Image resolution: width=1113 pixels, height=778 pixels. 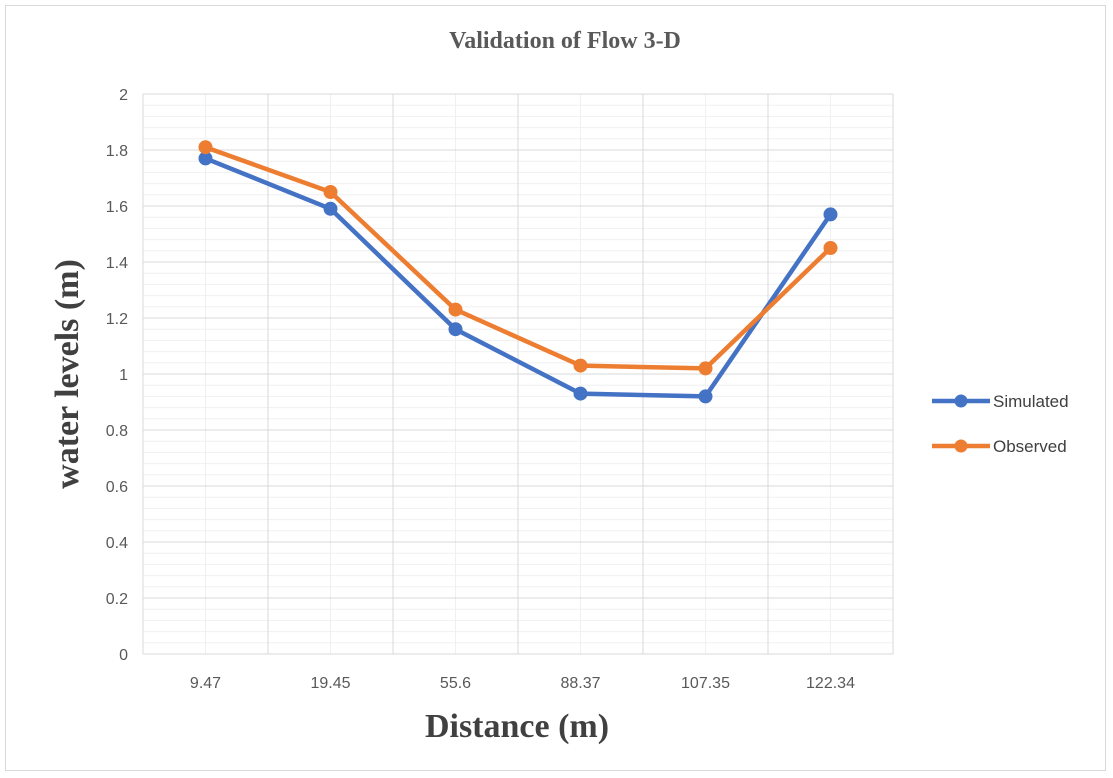 I want to click on y-tick-label: 1, so click(x=123, y=375).